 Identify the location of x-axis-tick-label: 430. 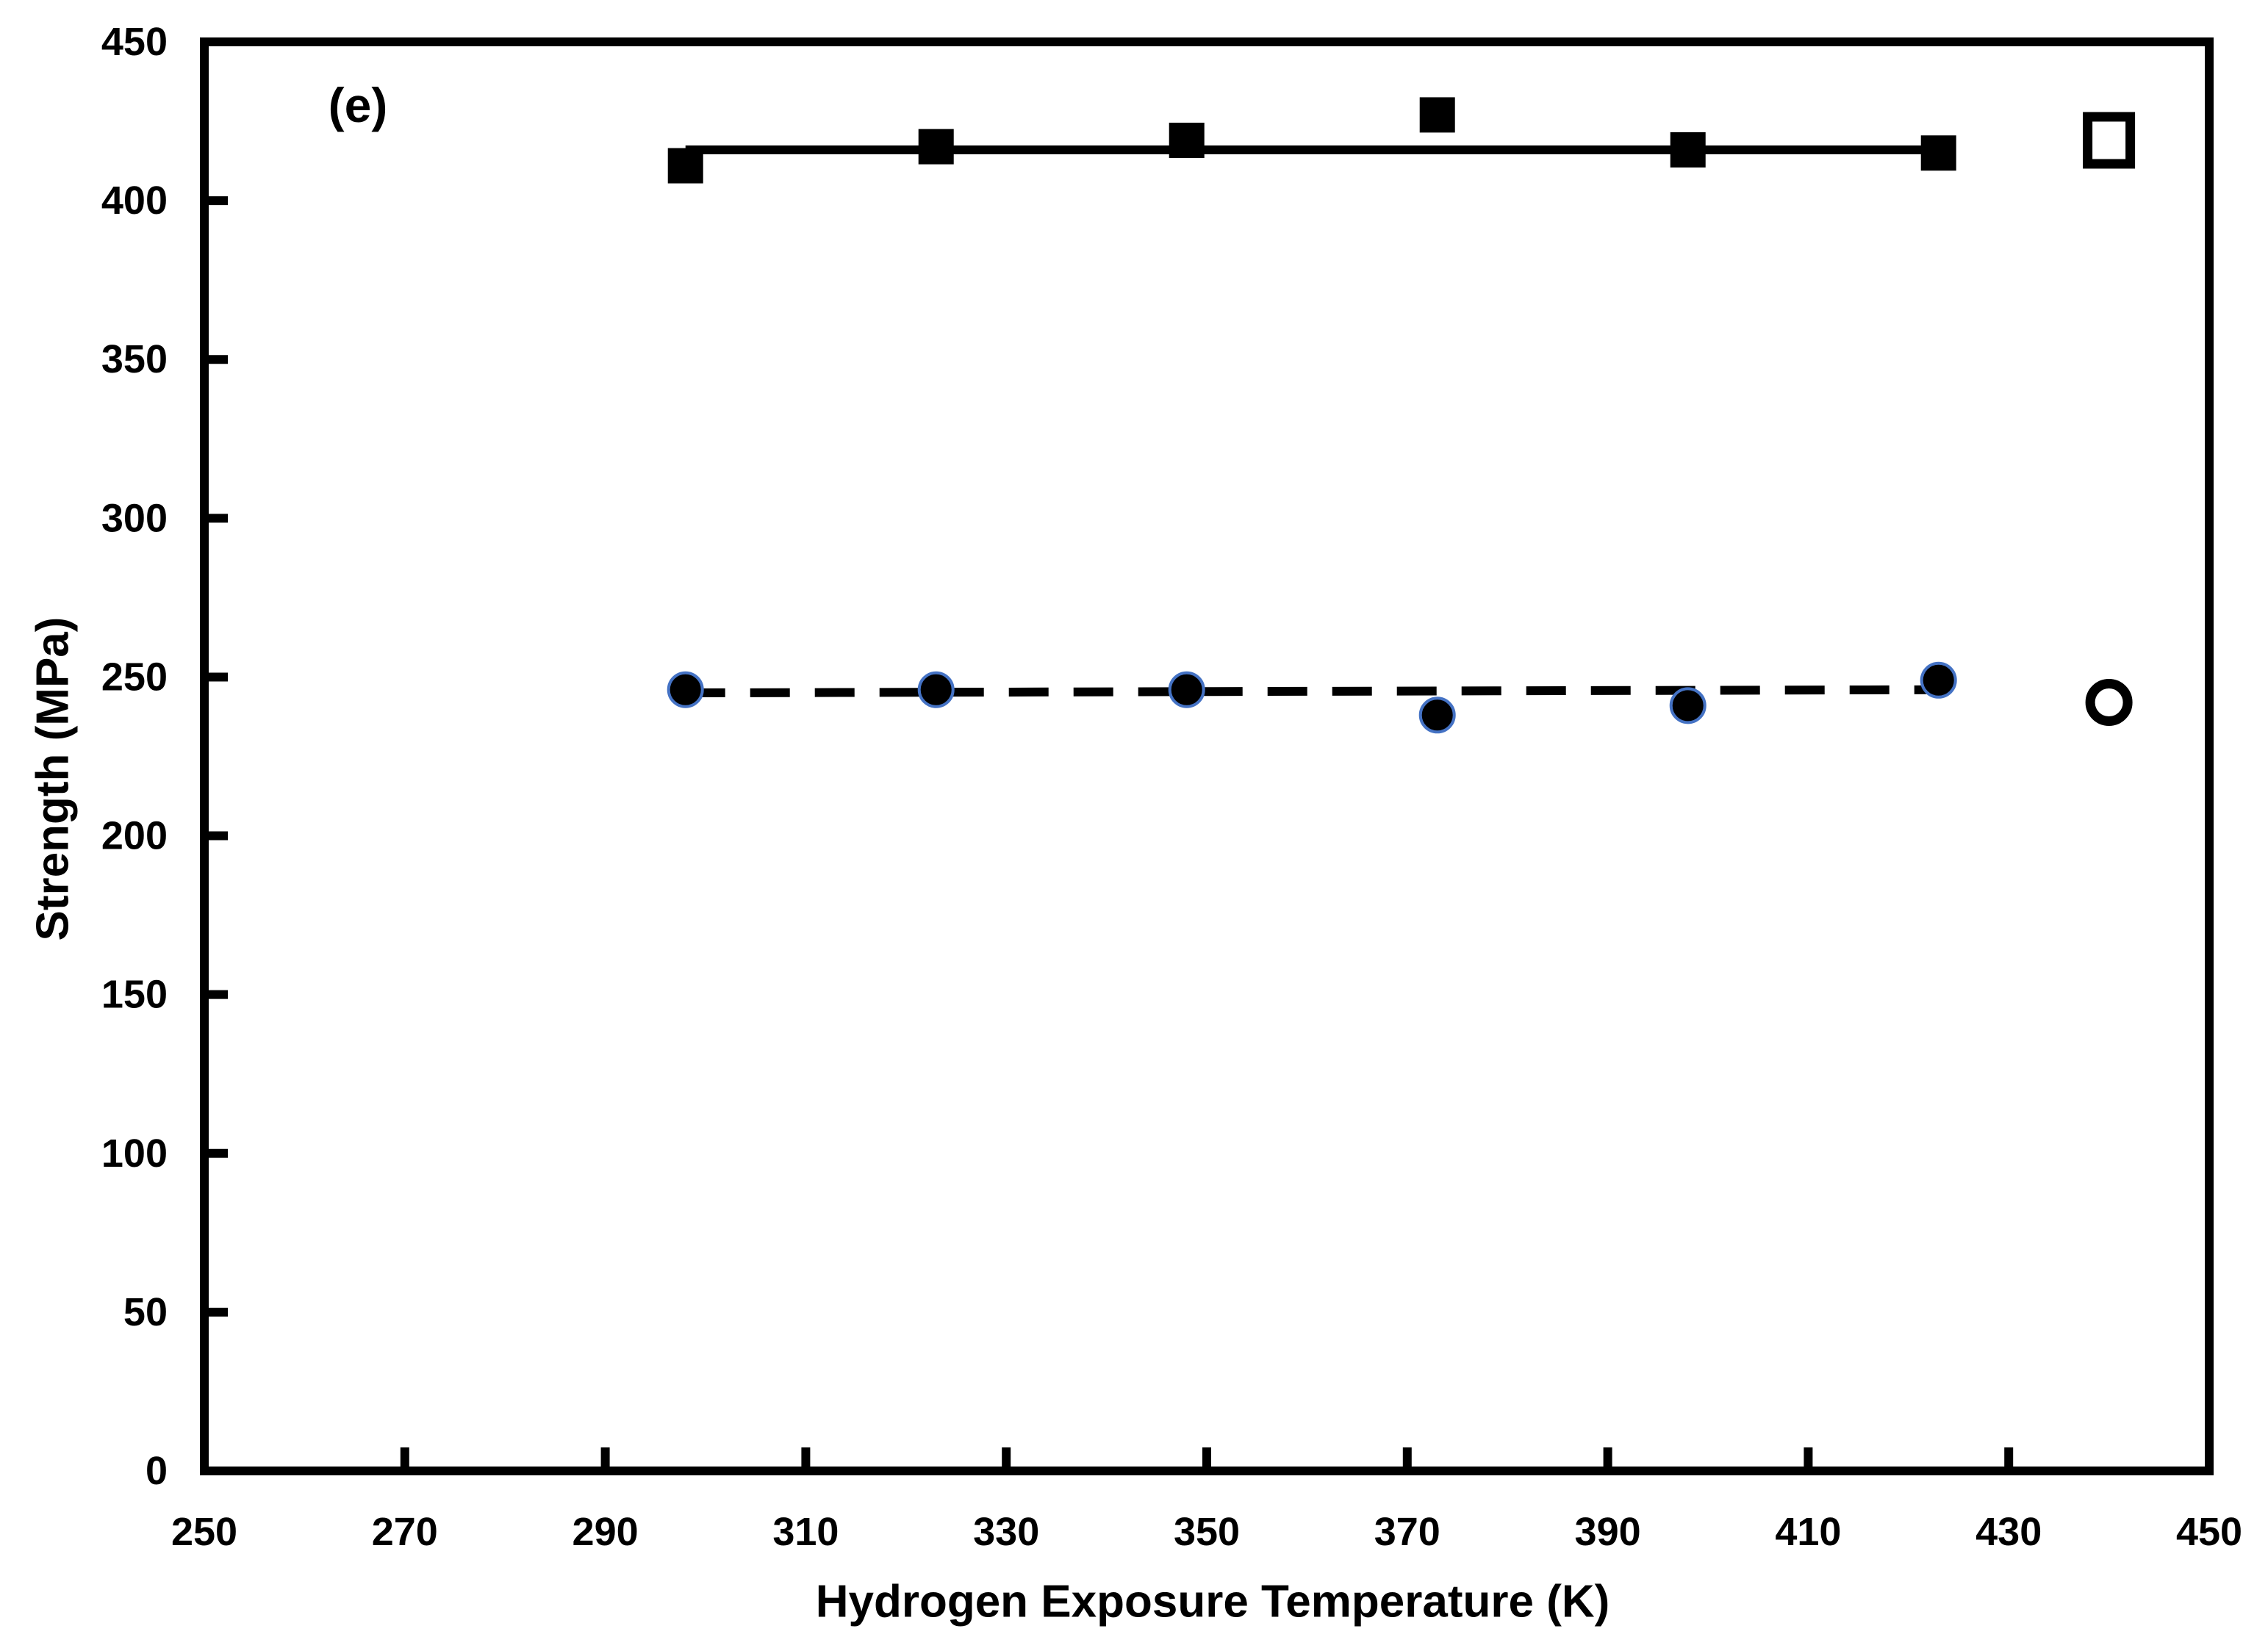
(2008, 1532).